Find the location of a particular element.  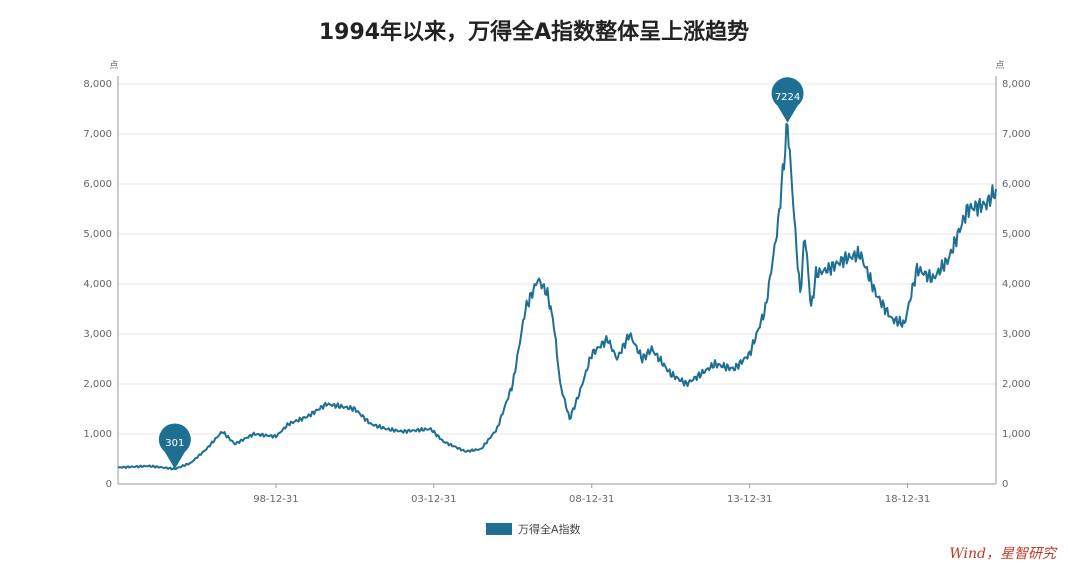

y-tick-label-left: 5,000 is located at coordinates (97, 234).